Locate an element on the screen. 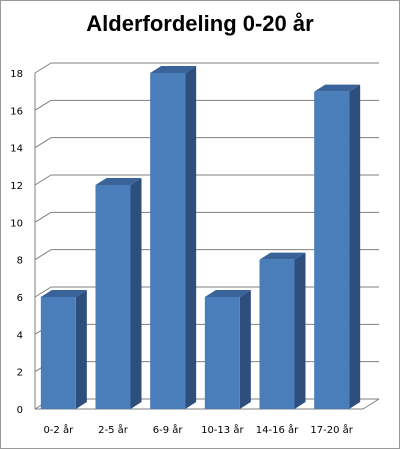 Image resolution: width=400 pixels, height=449 pixels. x-tick-label: 10-13 år is located at coordinates (222, 429).